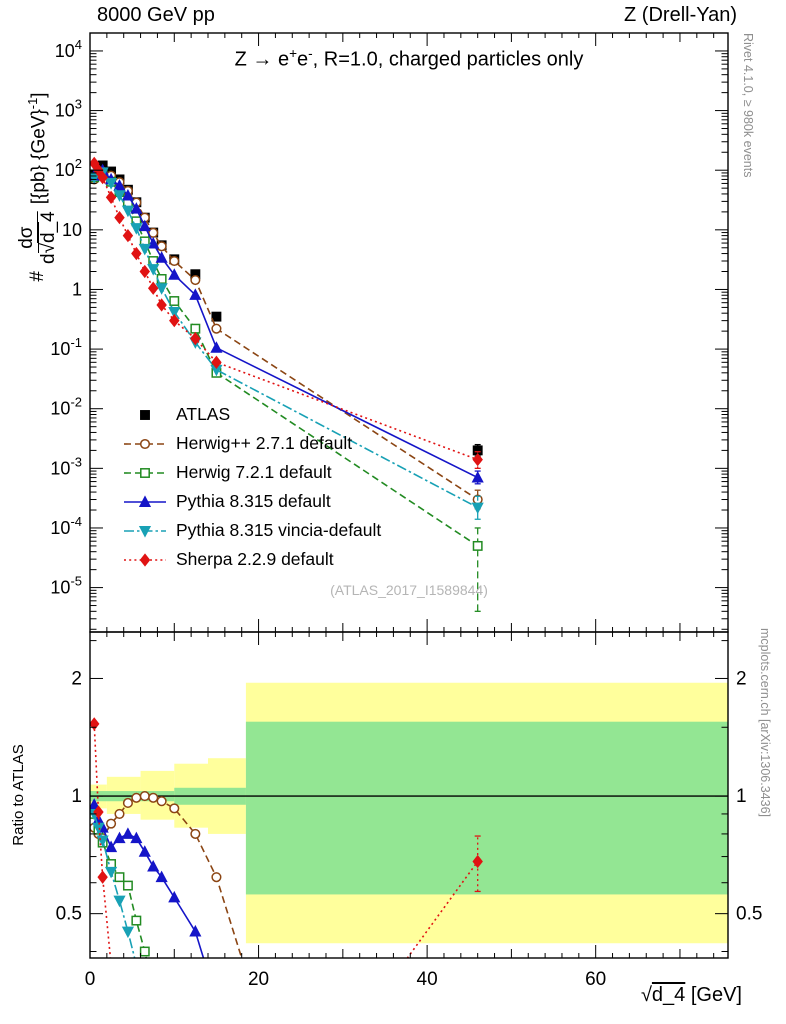 This screenshot has height=1024, width=786. What do you see at coordinates (48, 258) in the screenshot?
I see `ylabel-den-d: d` at bounding box center [48, 258].